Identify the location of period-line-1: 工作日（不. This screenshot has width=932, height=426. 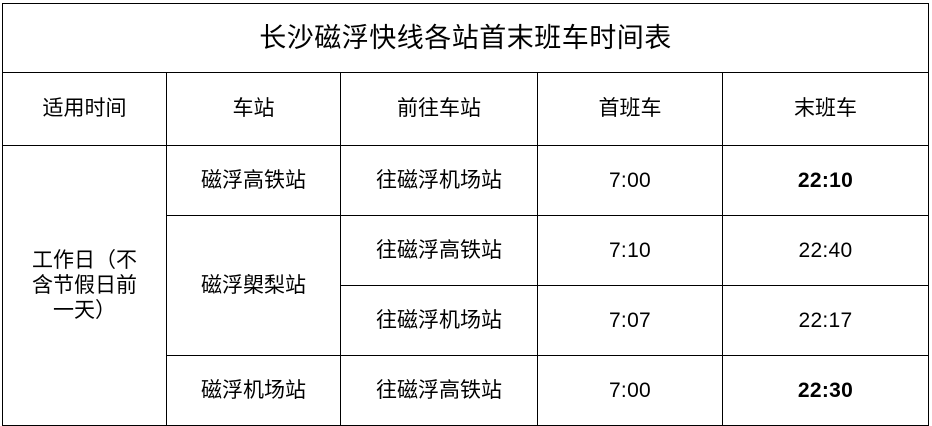
(84, 260).